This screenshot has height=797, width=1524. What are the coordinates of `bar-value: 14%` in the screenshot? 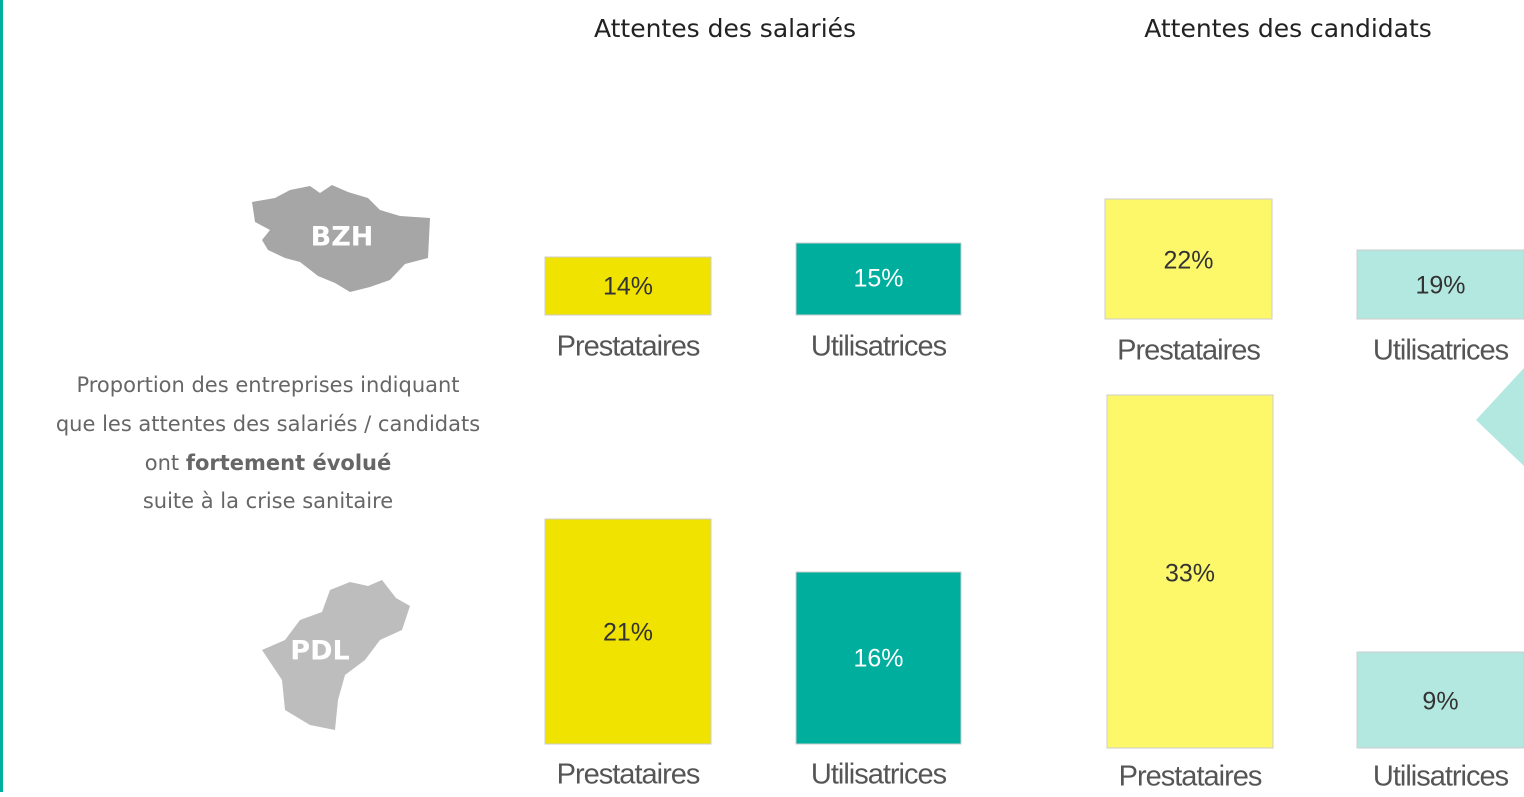 It's located at (628, 287).